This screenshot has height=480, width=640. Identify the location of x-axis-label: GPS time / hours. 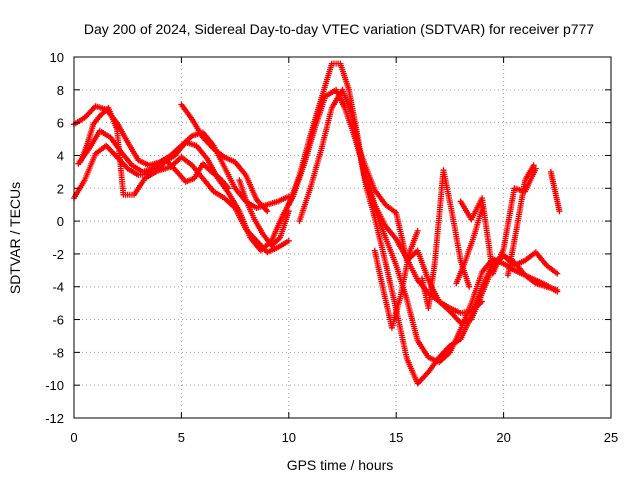
(340, 465).